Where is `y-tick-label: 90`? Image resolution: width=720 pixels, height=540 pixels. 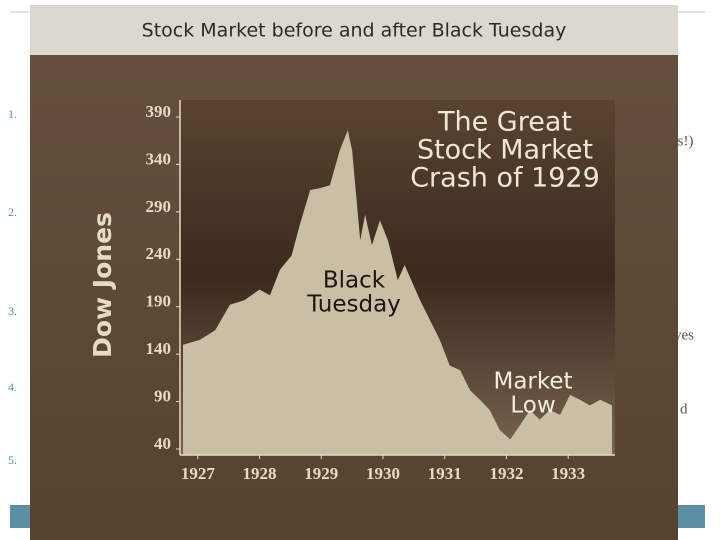 y-tick-label: 90 is located at coordinates (162, 395).